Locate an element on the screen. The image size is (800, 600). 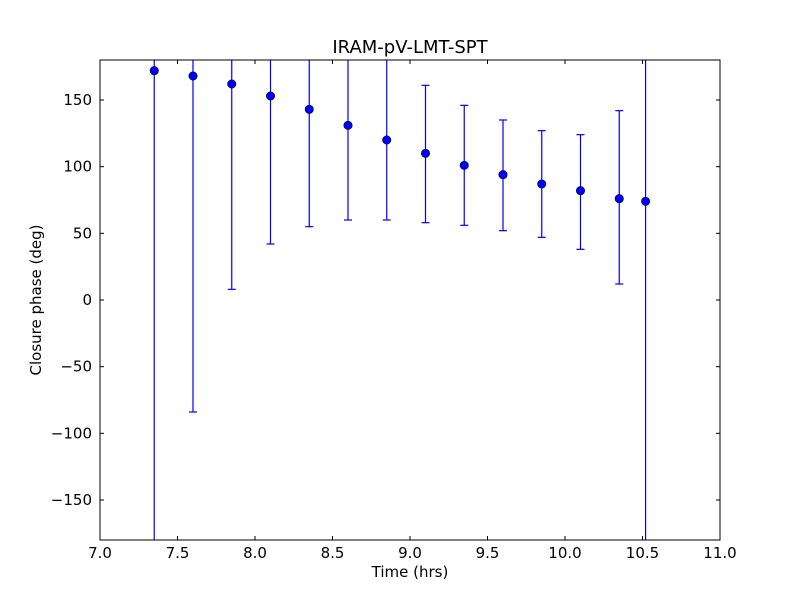
y-tick-label: −50 is located at coordinates (76, 367).